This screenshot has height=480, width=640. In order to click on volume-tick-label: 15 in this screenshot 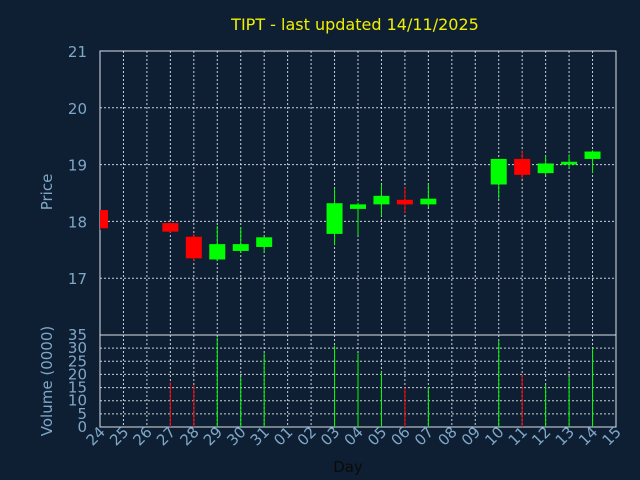, I will do `click(77, 388)`.